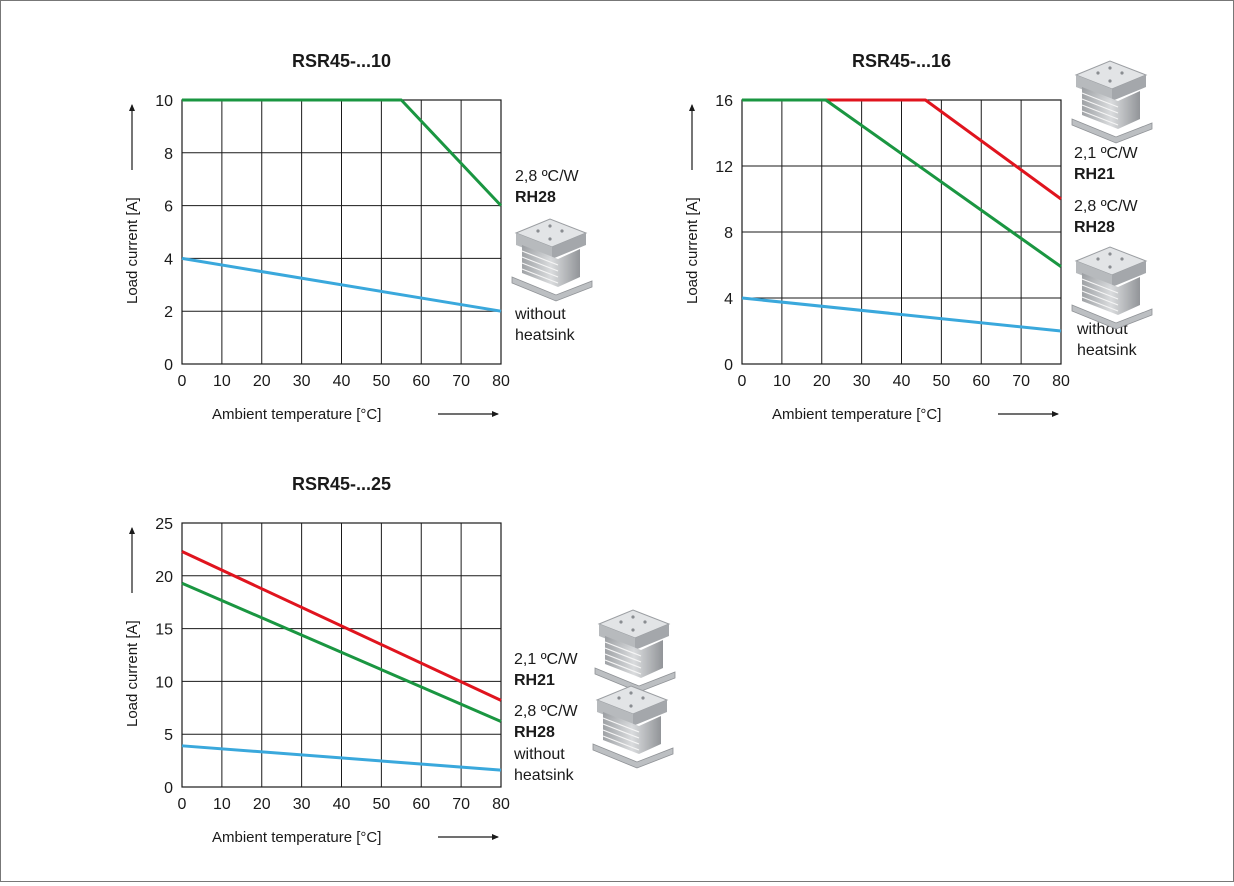 The width and height of the screenshot is (1234, 886). What do you see at coordinates (724, 101) in the screenshot?
I see `y-tick-label: 16` at bounding box center [724, 101].